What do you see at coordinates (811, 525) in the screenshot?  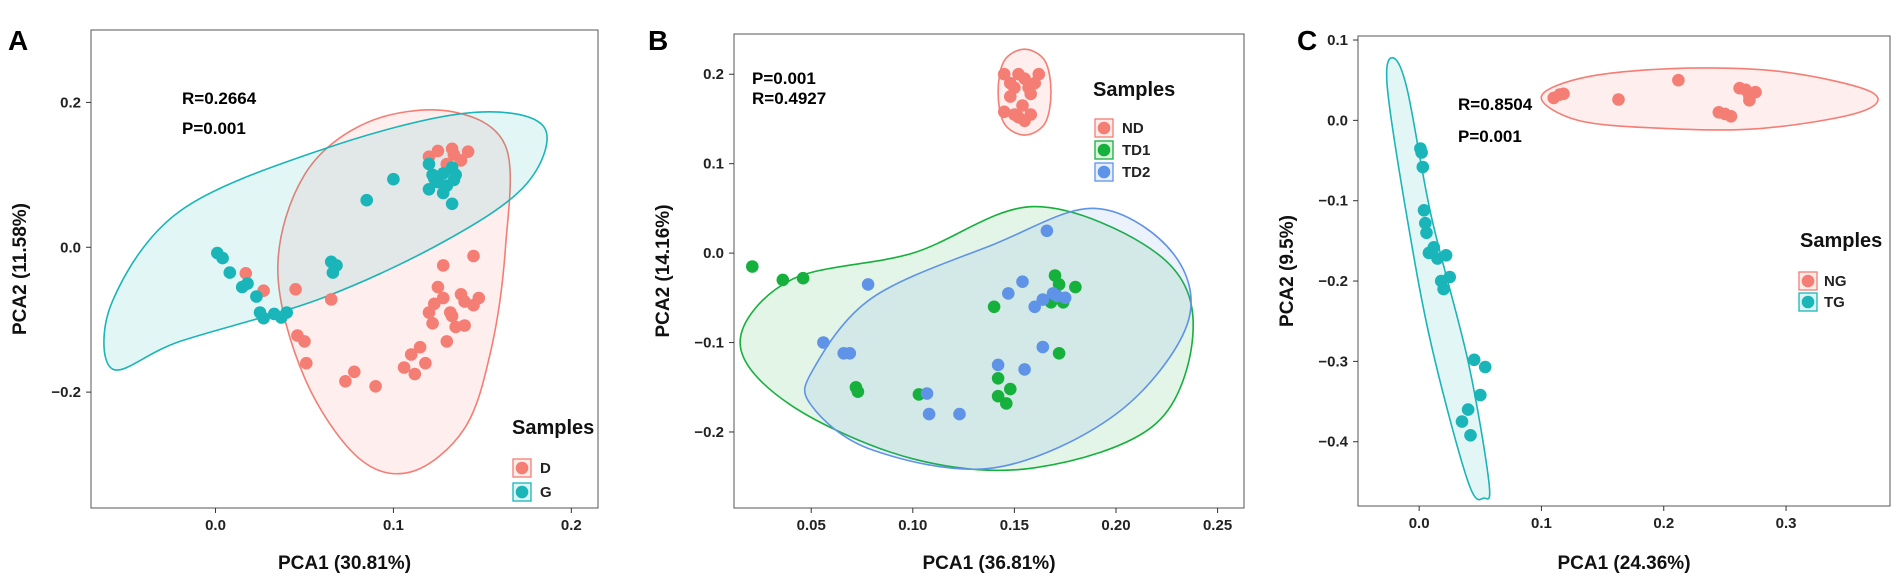 I see `x-tick-label: 0.05` at bounding box center [811, 525].